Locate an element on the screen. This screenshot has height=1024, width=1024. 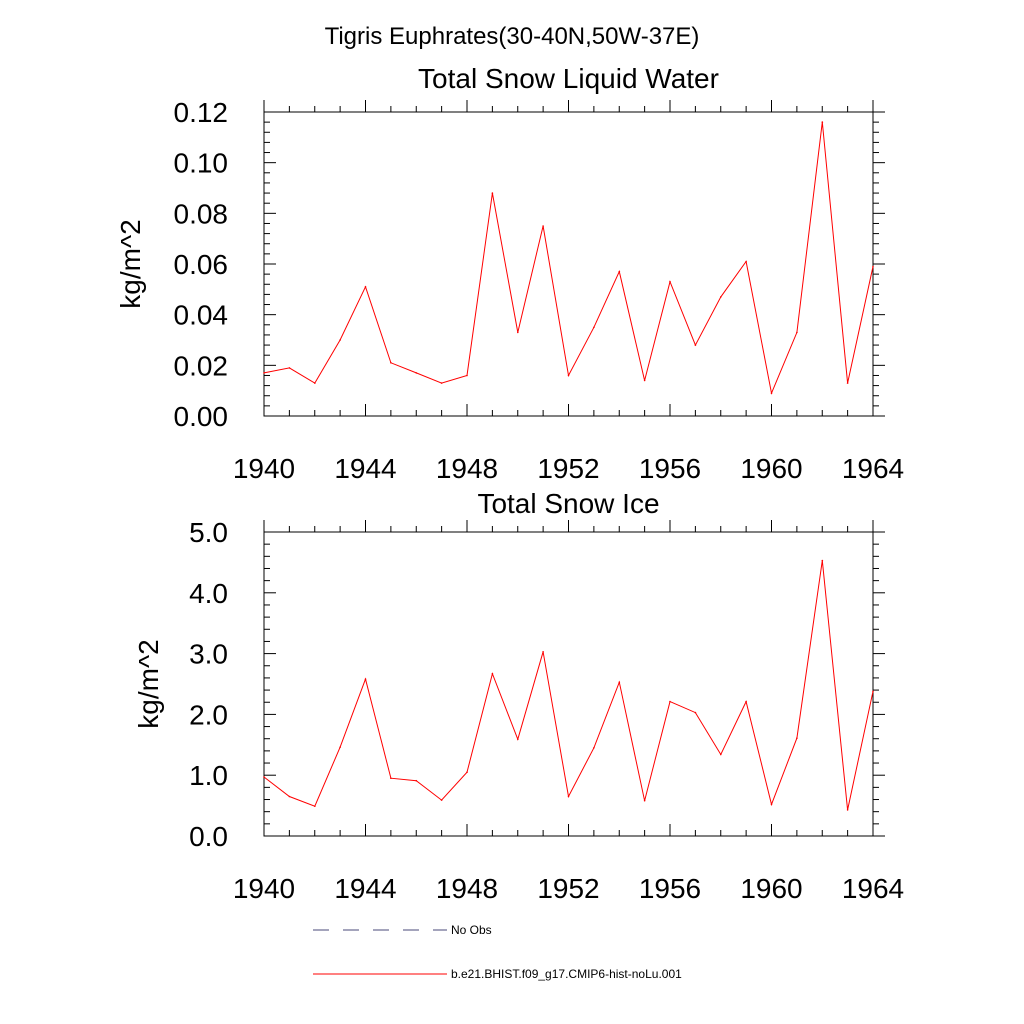
y-tick-label: 4.0 is located at coordinates (208, 593).